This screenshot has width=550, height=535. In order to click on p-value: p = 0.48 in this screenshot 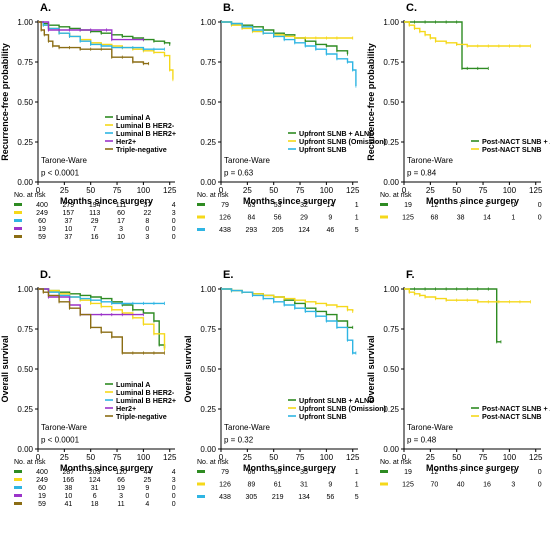, I will do `click(422, 440)`.